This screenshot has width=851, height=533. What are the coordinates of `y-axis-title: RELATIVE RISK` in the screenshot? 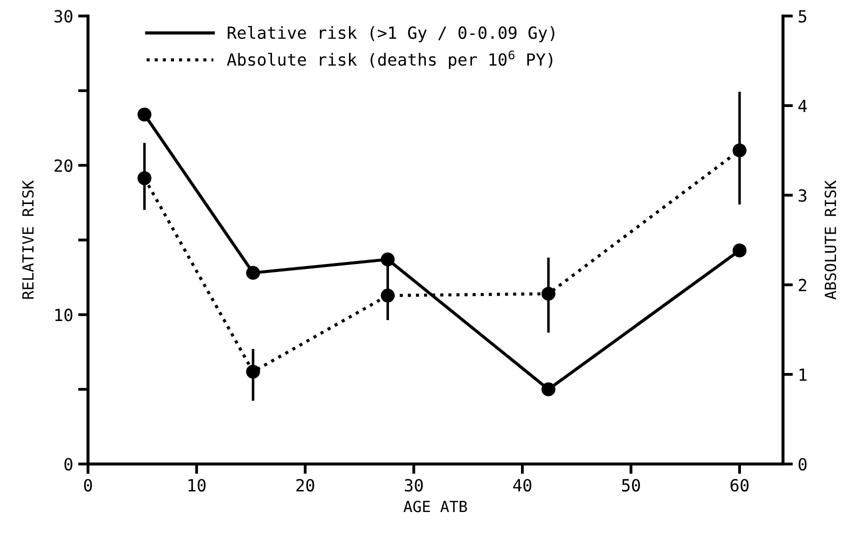 It's located at (28, 239).